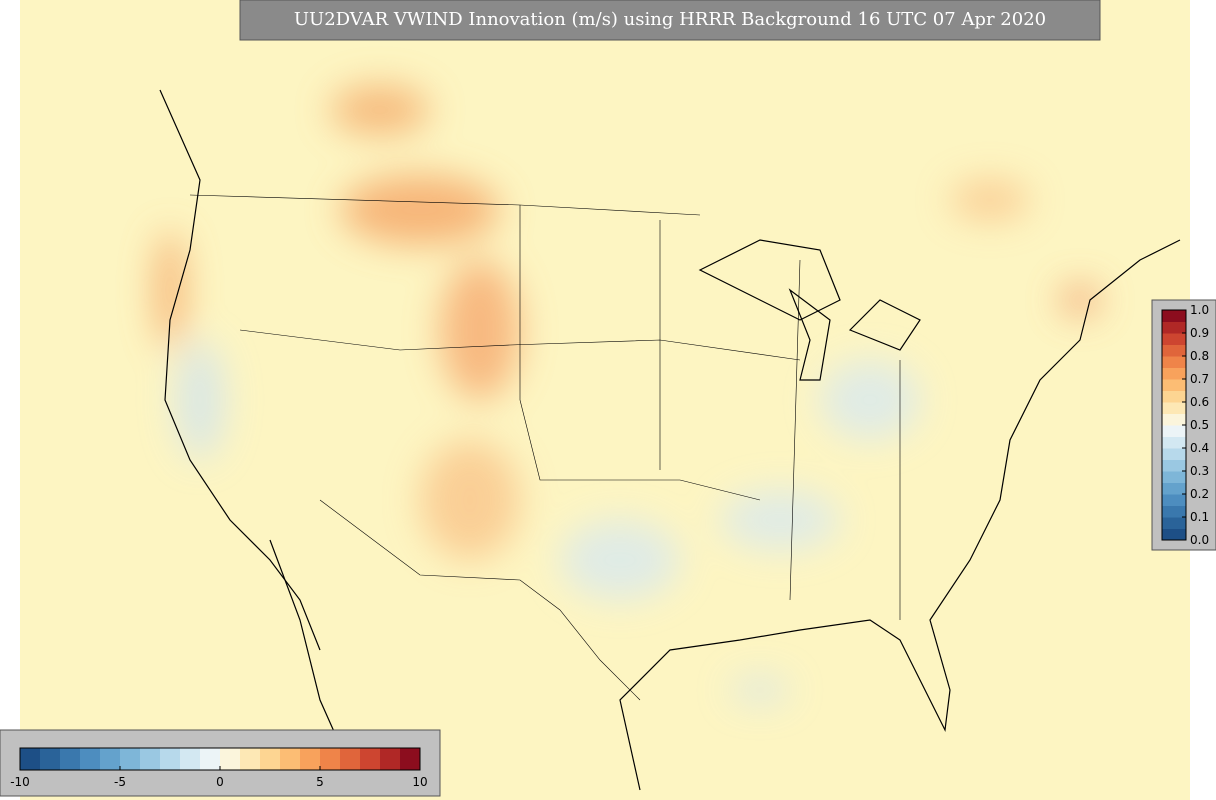  I want to click on colorbar-tick-label: 0.3, so click(1199, 471).